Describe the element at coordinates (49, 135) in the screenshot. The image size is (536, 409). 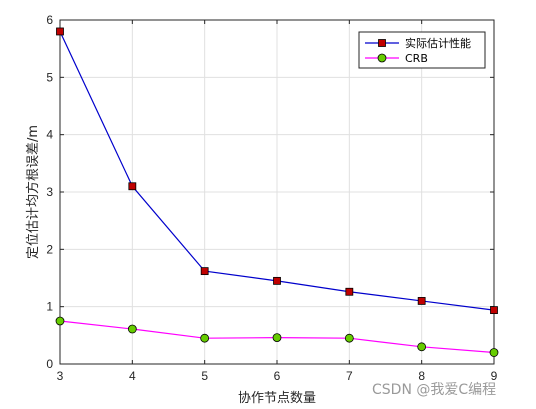
I see `y-tick-label-4: 4` at that location.